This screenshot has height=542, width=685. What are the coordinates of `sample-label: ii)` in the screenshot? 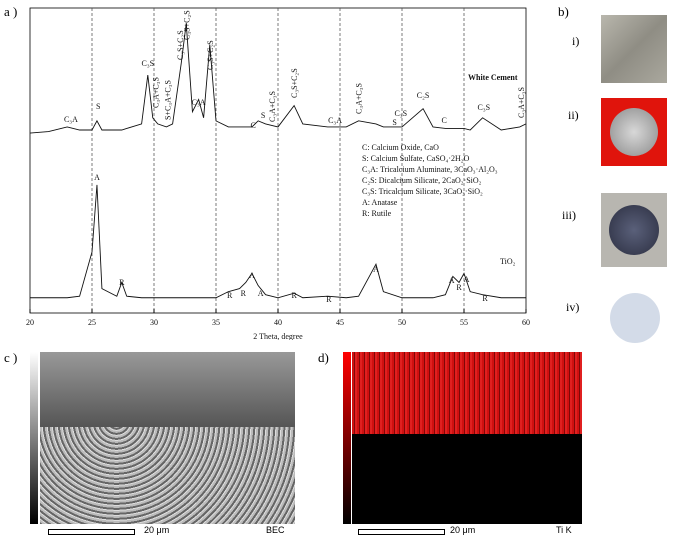 It's located at (573, 115).